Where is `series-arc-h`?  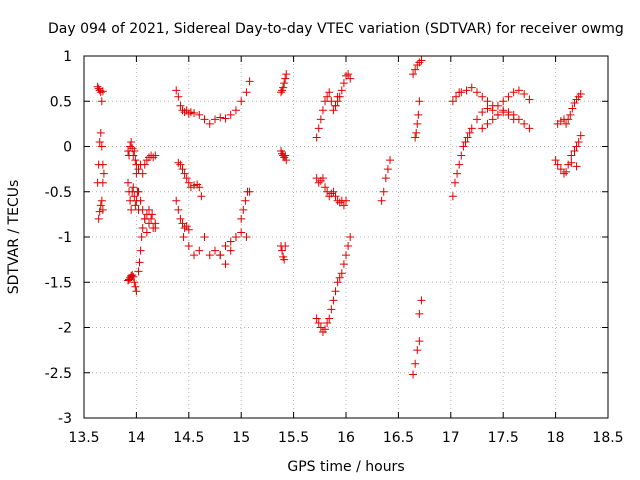
series-arc-h is located at coordinates (146, 164).